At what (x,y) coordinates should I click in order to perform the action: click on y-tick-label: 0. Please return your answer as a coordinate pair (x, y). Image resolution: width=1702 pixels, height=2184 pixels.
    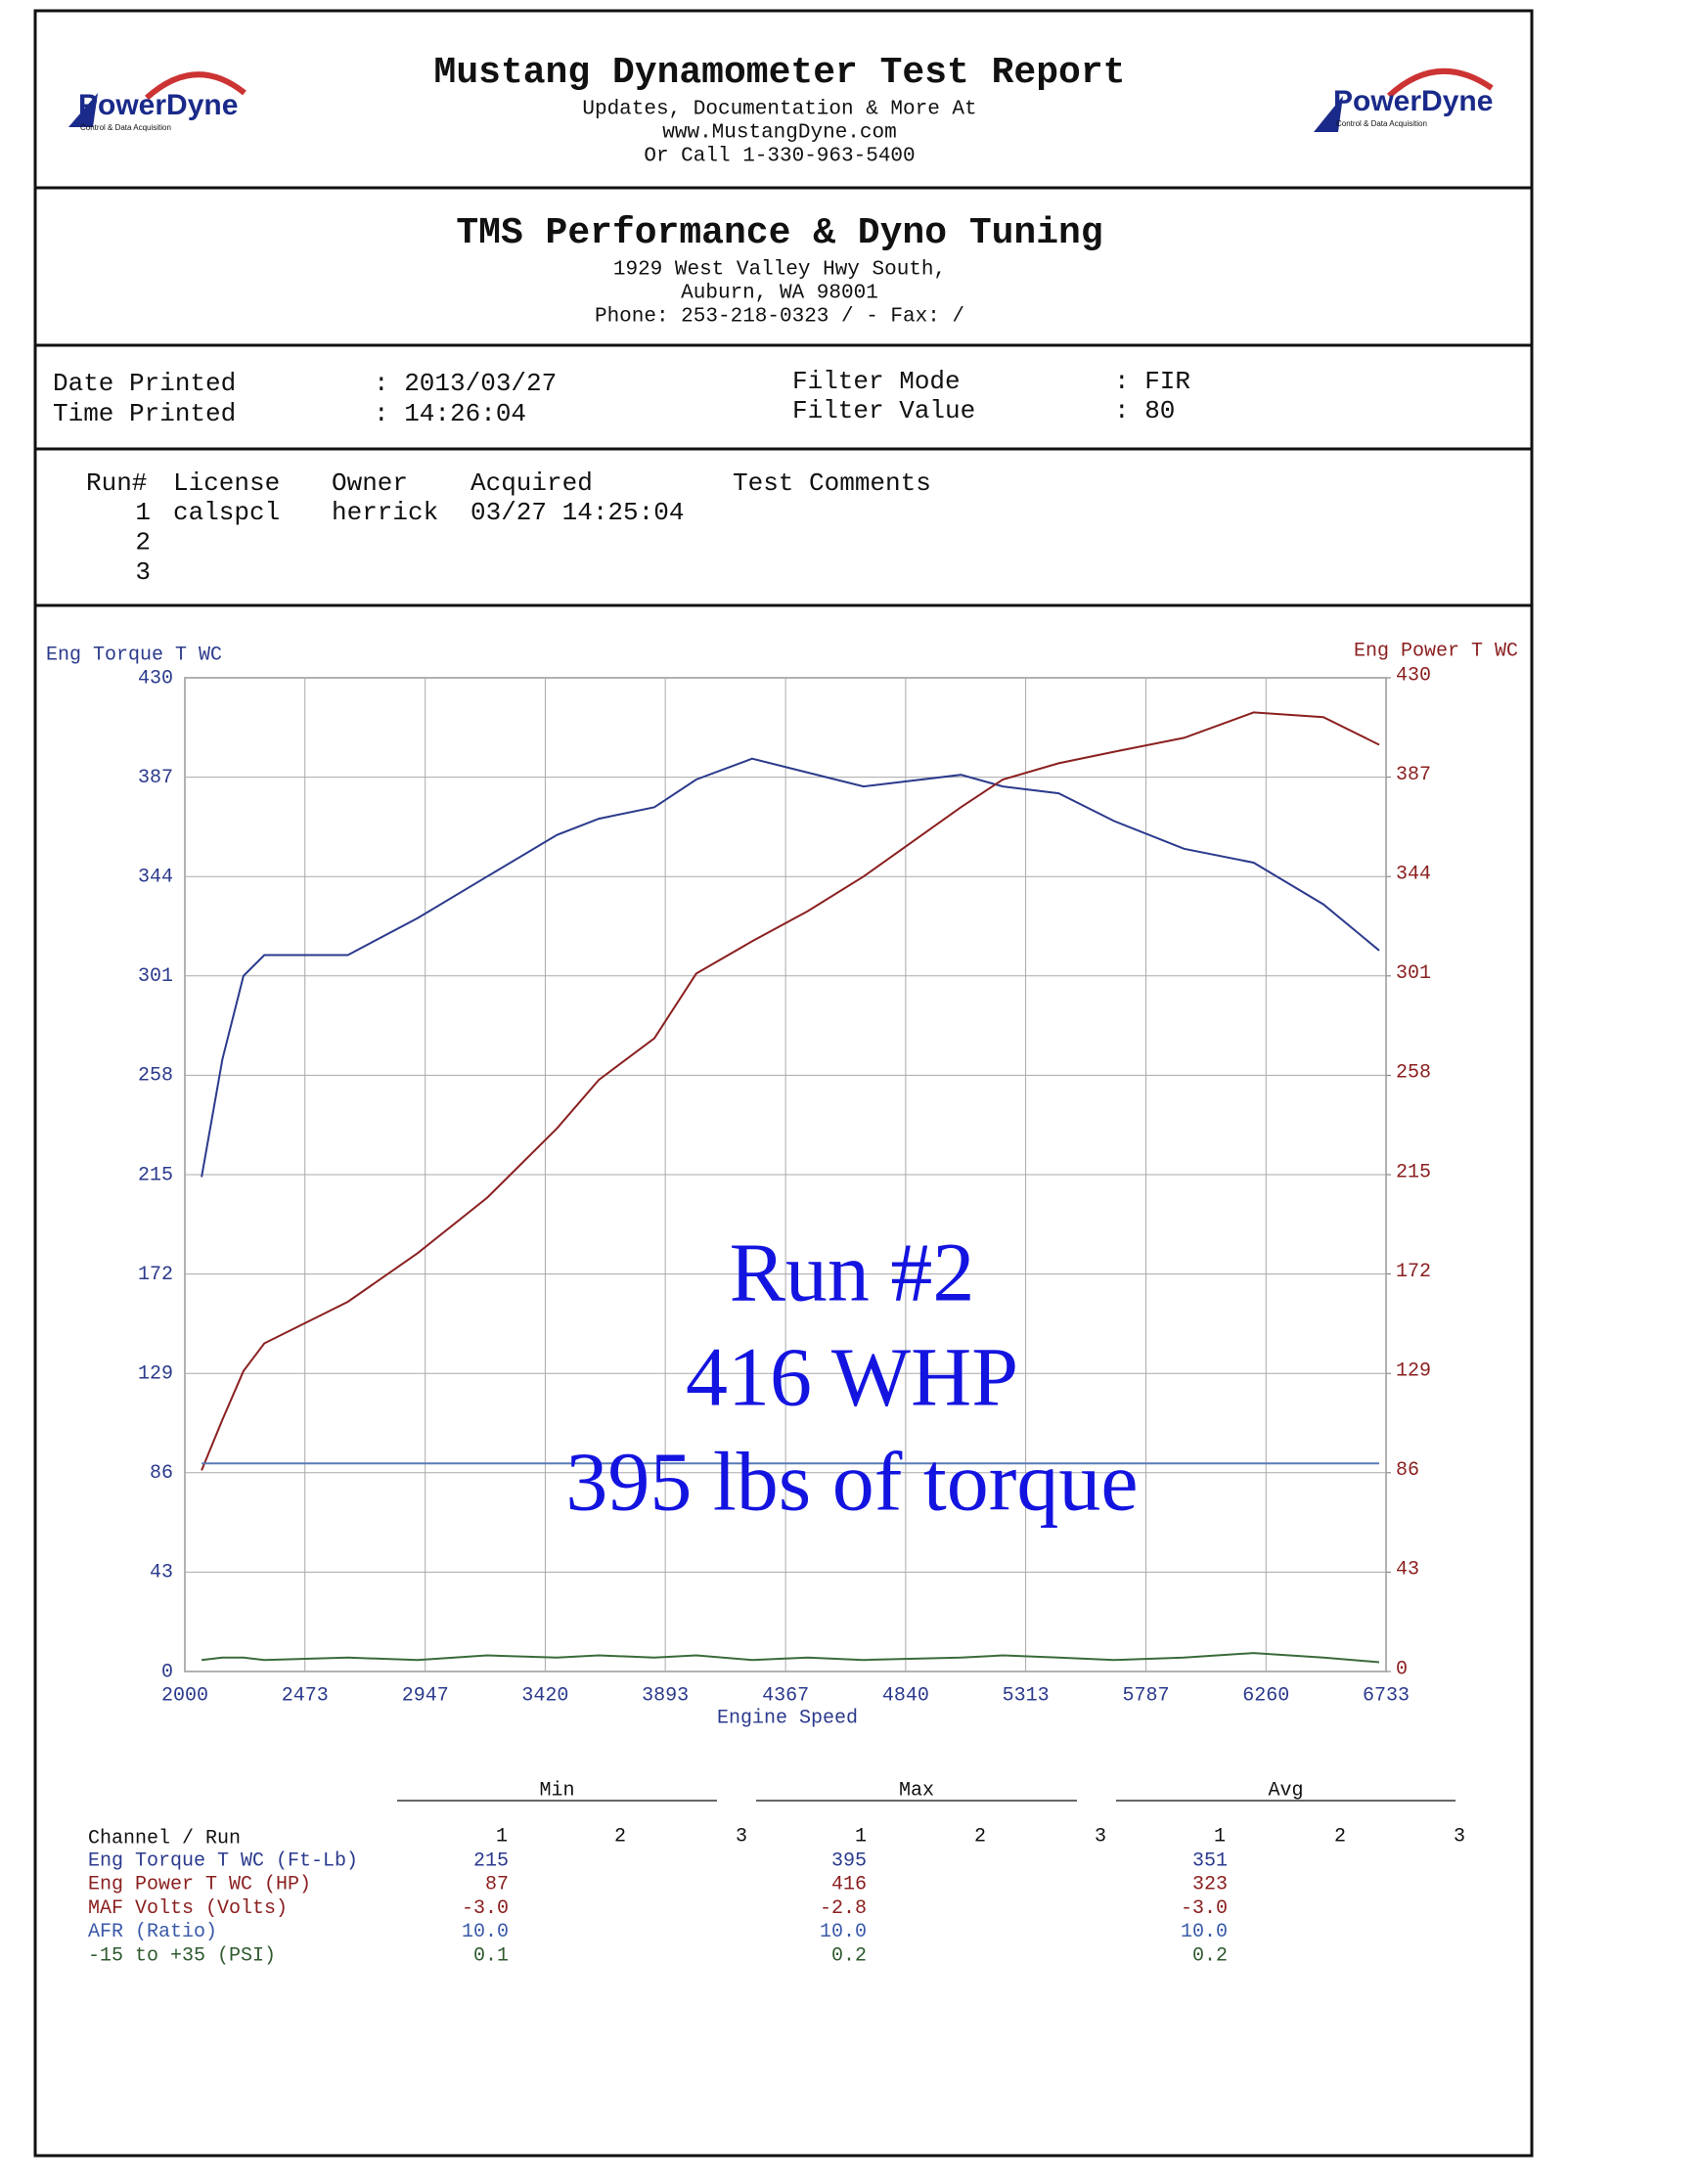
    Looking at the image, I should click on (167, 1672).